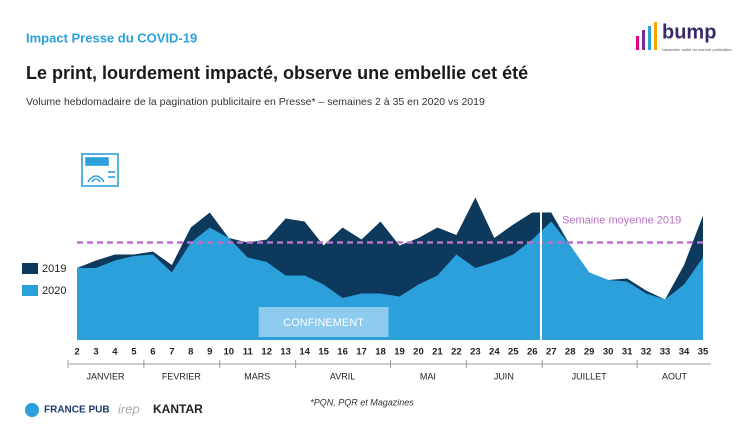  What do you see at coordinates (380, 352) in the screenshot?
I see `x-tick-label: 18` at bounding box center [380, 352].